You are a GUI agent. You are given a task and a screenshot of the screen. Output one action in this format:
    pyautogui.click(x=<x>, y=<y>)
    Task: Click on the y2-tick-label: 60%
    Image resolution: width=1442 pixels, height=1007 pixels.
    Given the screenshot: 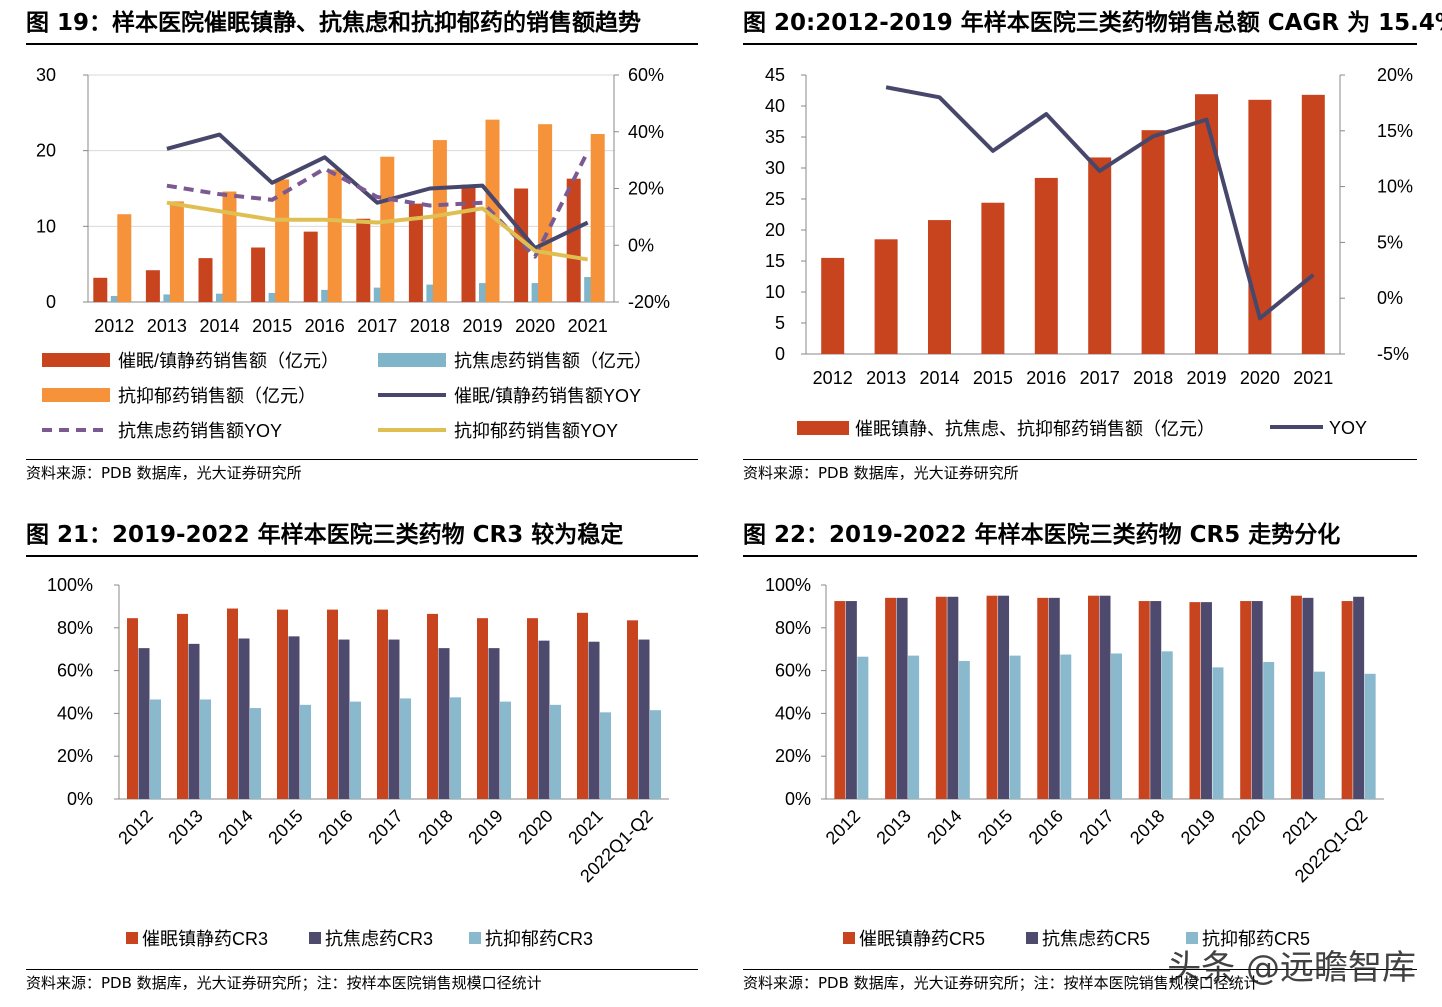 What is the action you would take?
    pyautogui.click(x=646, y=75)
    